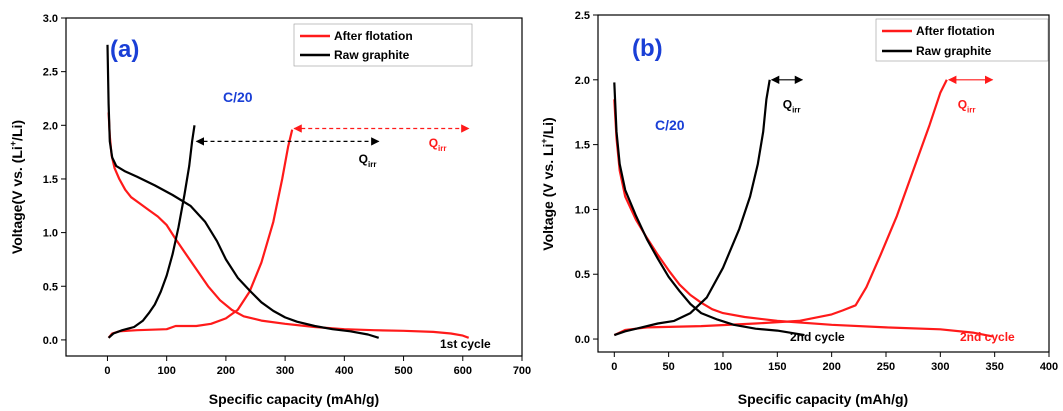  I want to click on panel-b-xtick-label: 100, so click(723, 367).